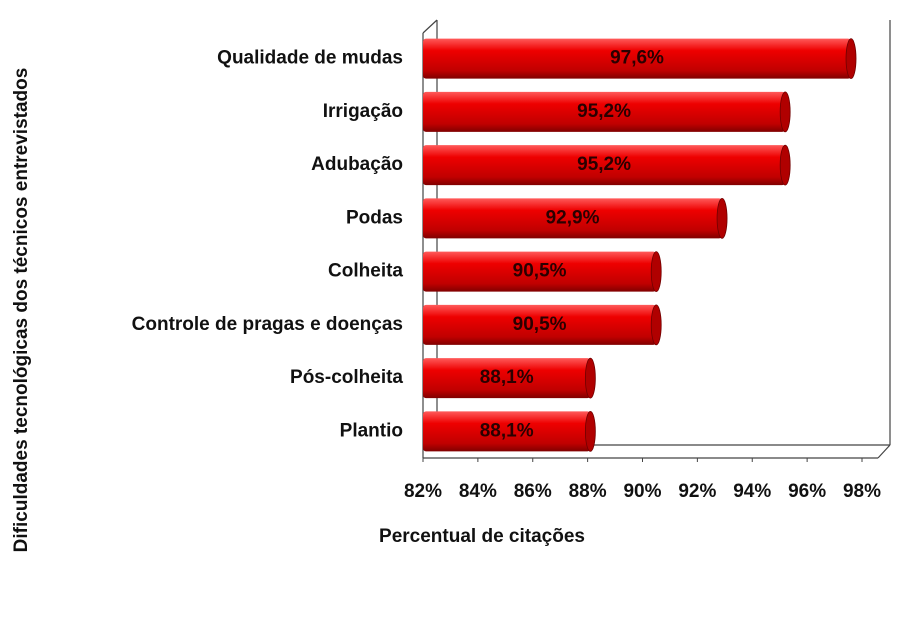 The image size is (906, 617). I want to click on y-tick-label: Colheita, so click(365, 271).